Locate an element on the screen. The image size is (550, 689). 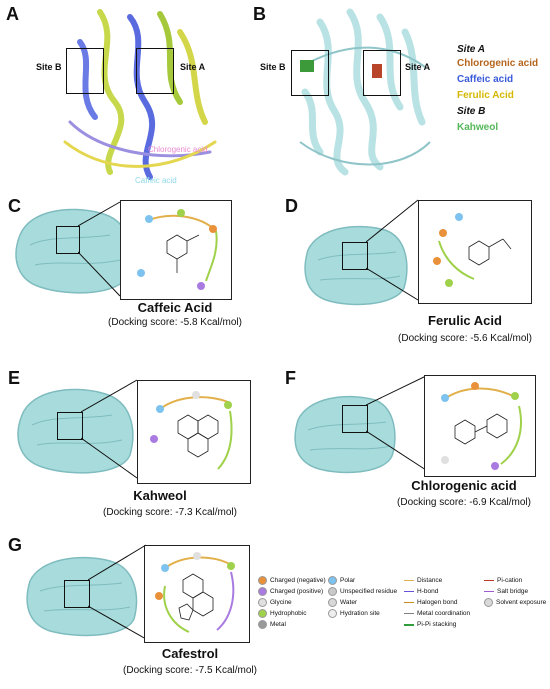
unspecified-swatch is located at coordinates (332, 591).